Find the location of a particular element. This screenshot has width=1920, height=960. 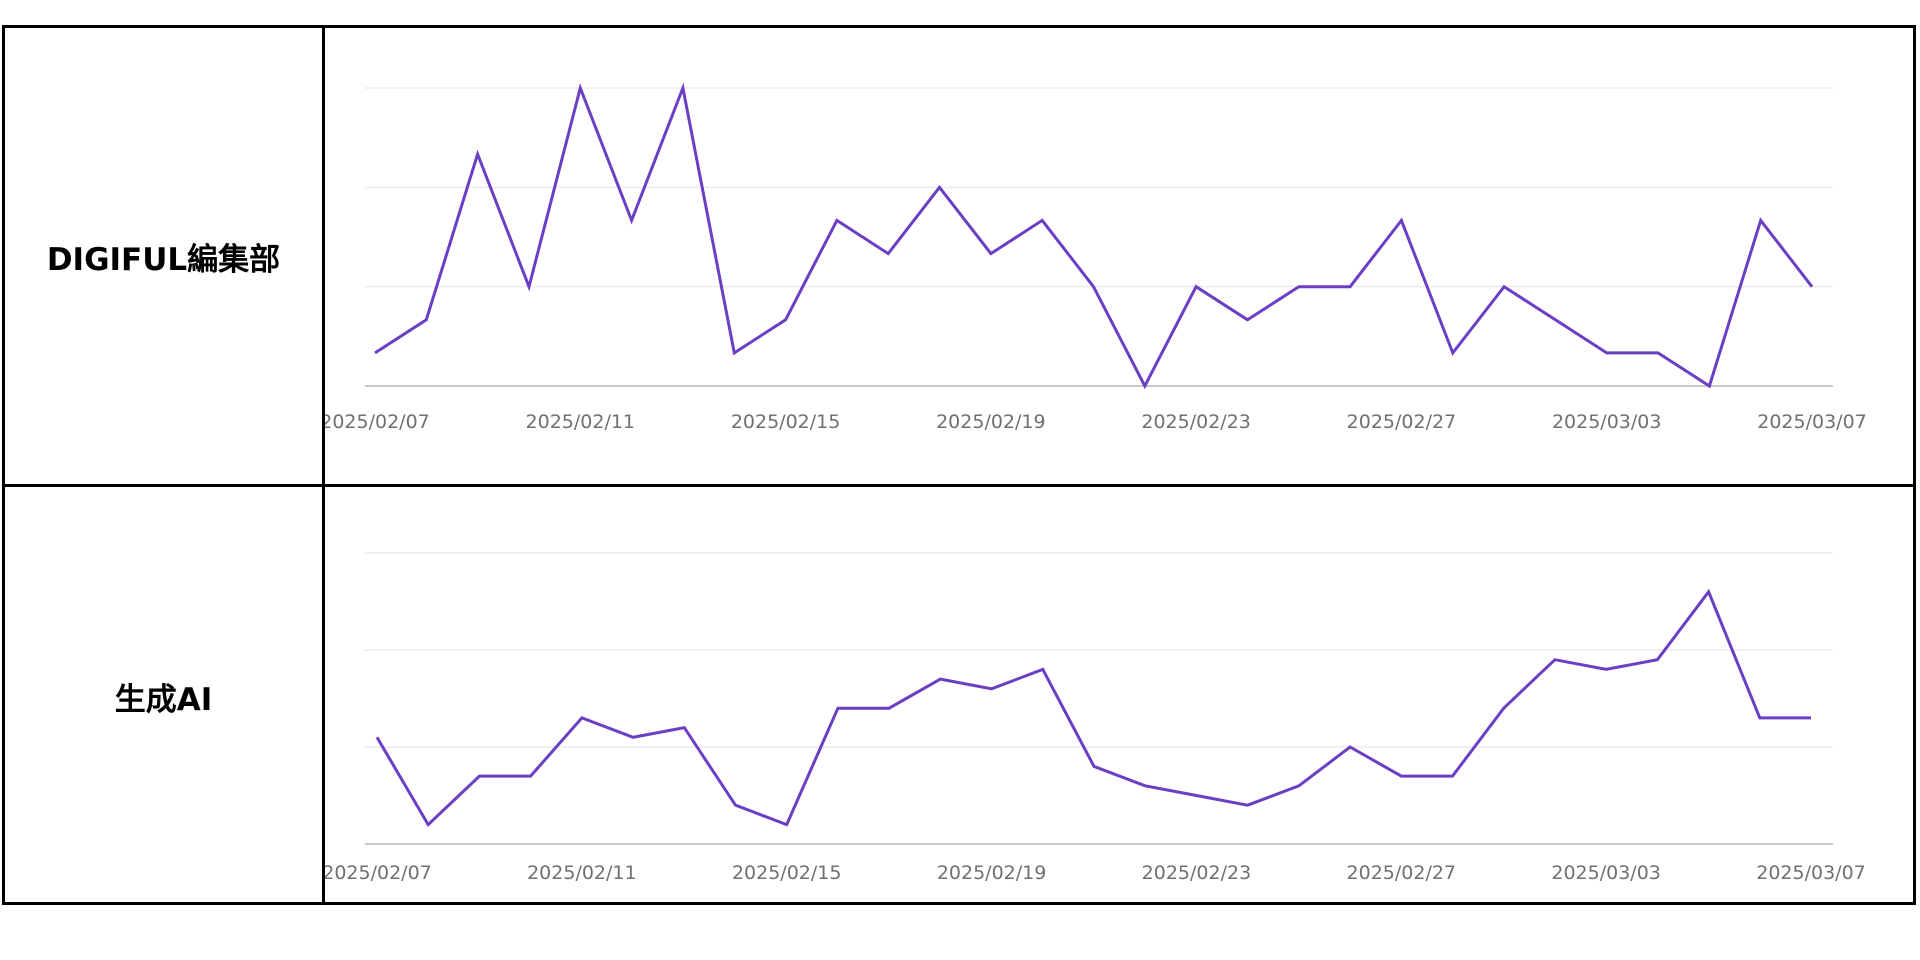

row-label: 生成AI is located at coordinates (163, 699).